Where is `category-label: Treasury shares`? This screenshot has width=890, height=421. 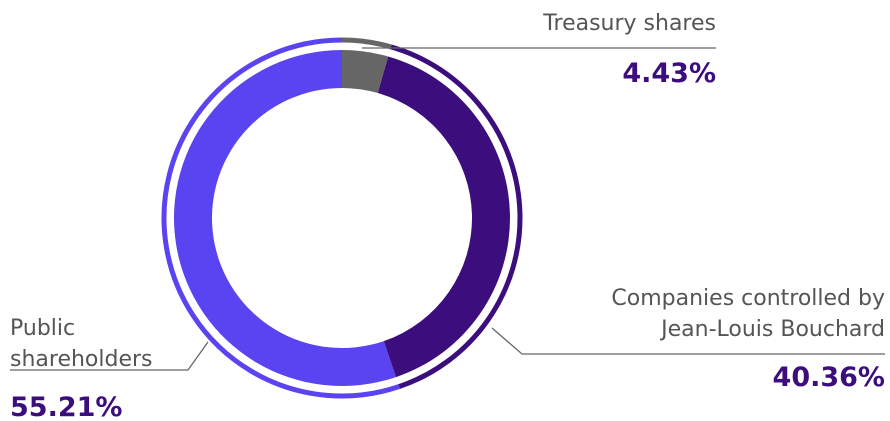
category-label: Treasury shares is located at coordinates (629, 23).